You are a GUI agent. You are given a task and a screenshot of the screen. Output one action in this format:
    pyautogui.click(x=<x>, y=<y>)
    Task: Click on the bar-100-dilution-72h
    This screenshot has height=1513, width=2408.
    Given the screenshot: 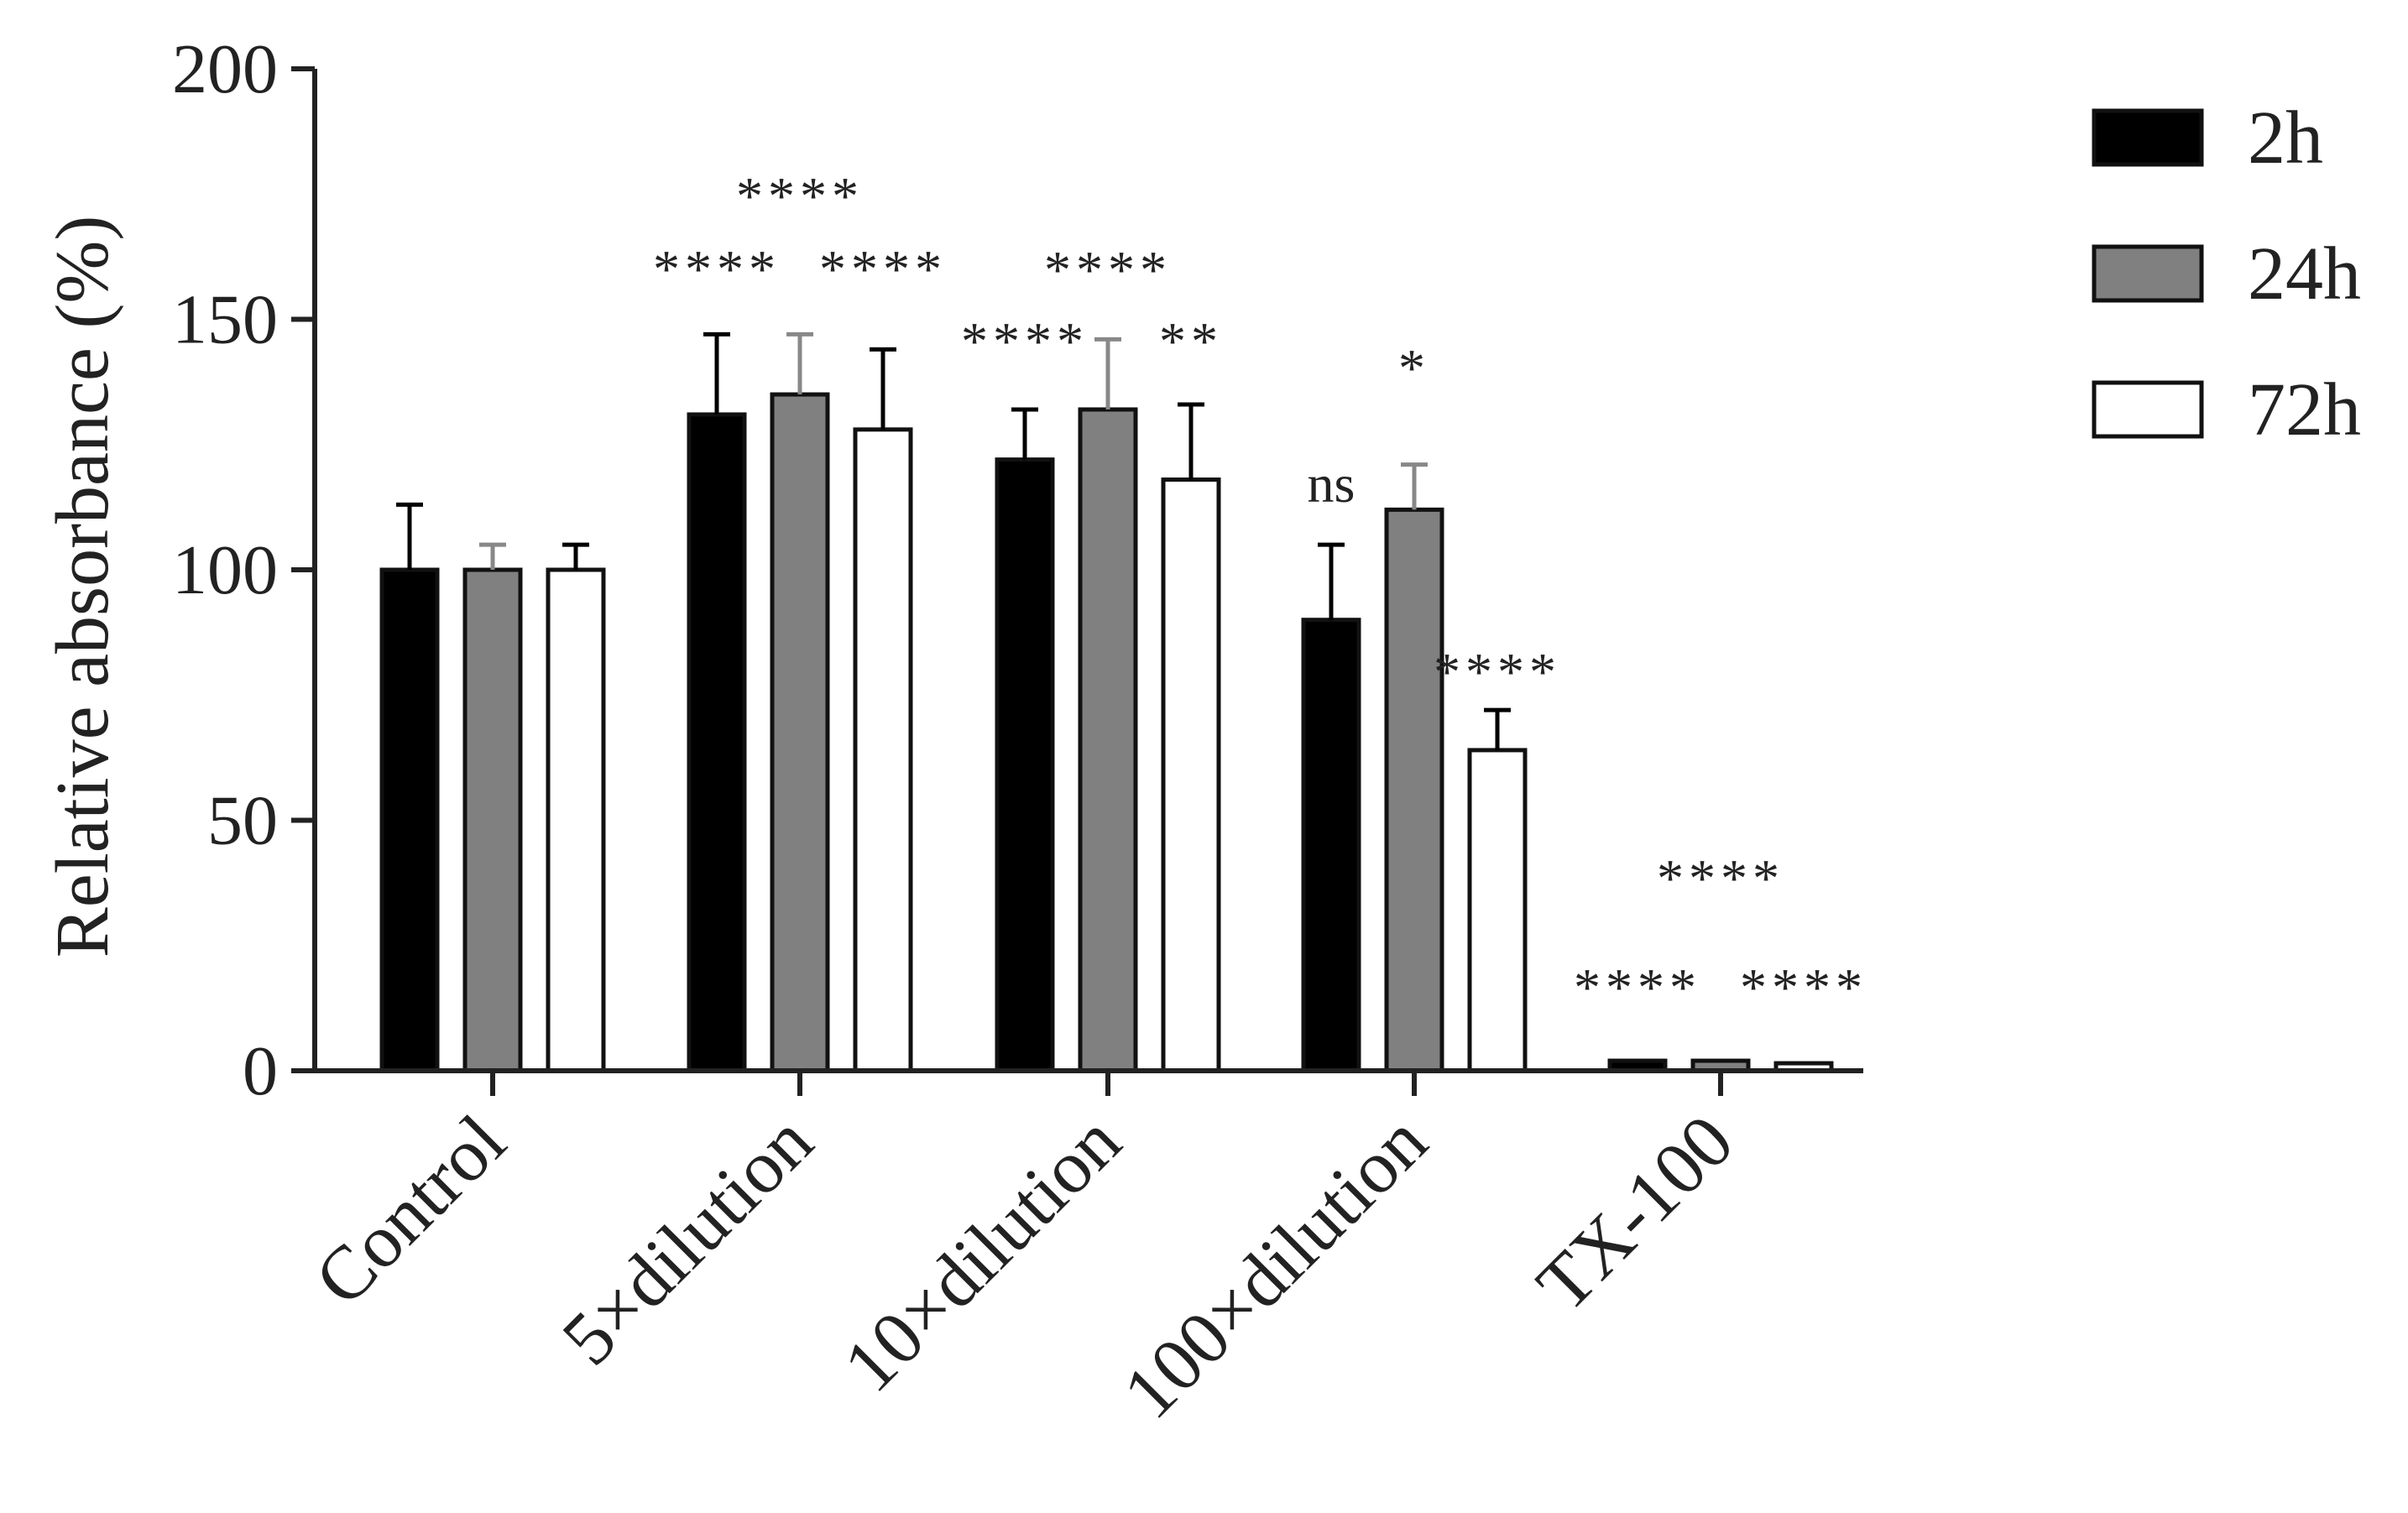 What is the action you would take?
    pyautogui.click(x=1497, y=911)
    